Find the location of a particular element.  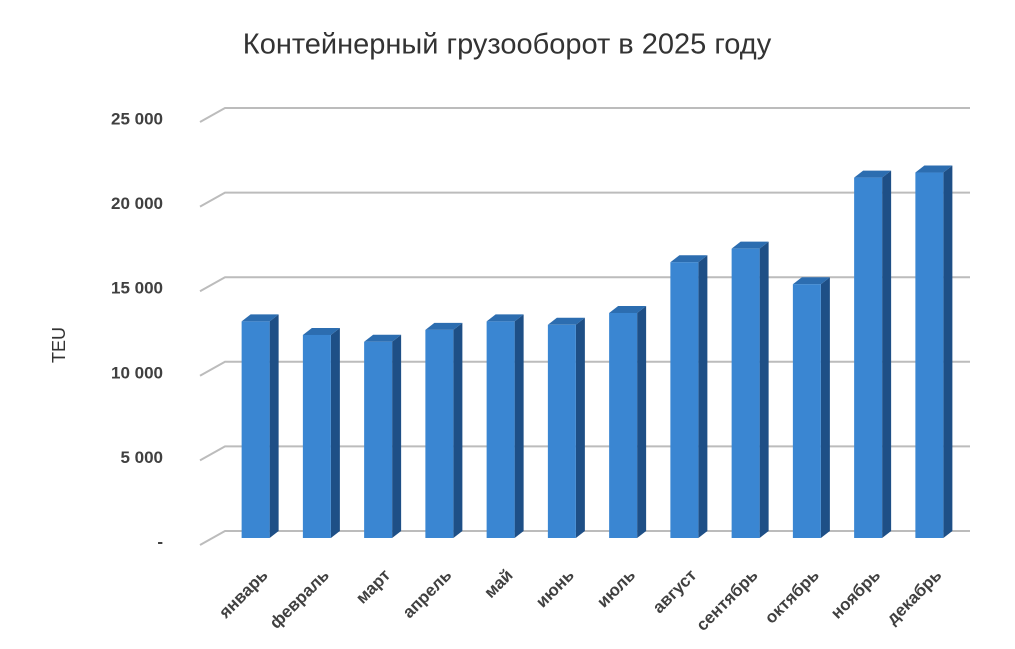

y-tick-label: 20 000 is located at coordinates (137, 203).